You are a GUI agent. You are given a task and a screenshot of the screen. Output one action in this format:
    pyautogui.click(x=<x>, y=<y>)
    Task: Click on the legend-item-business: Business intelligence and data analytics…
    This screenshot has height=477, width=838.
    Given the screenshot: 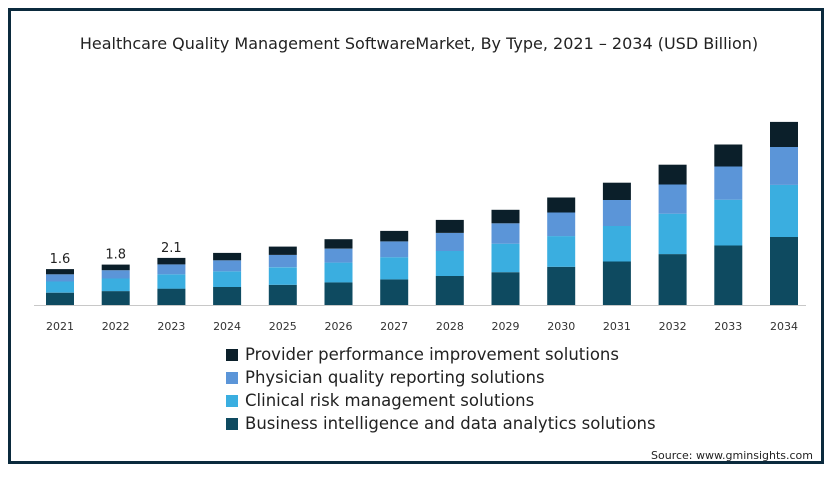 What is the action you would take?
    pyautogui.click(x=441, y=423)
    